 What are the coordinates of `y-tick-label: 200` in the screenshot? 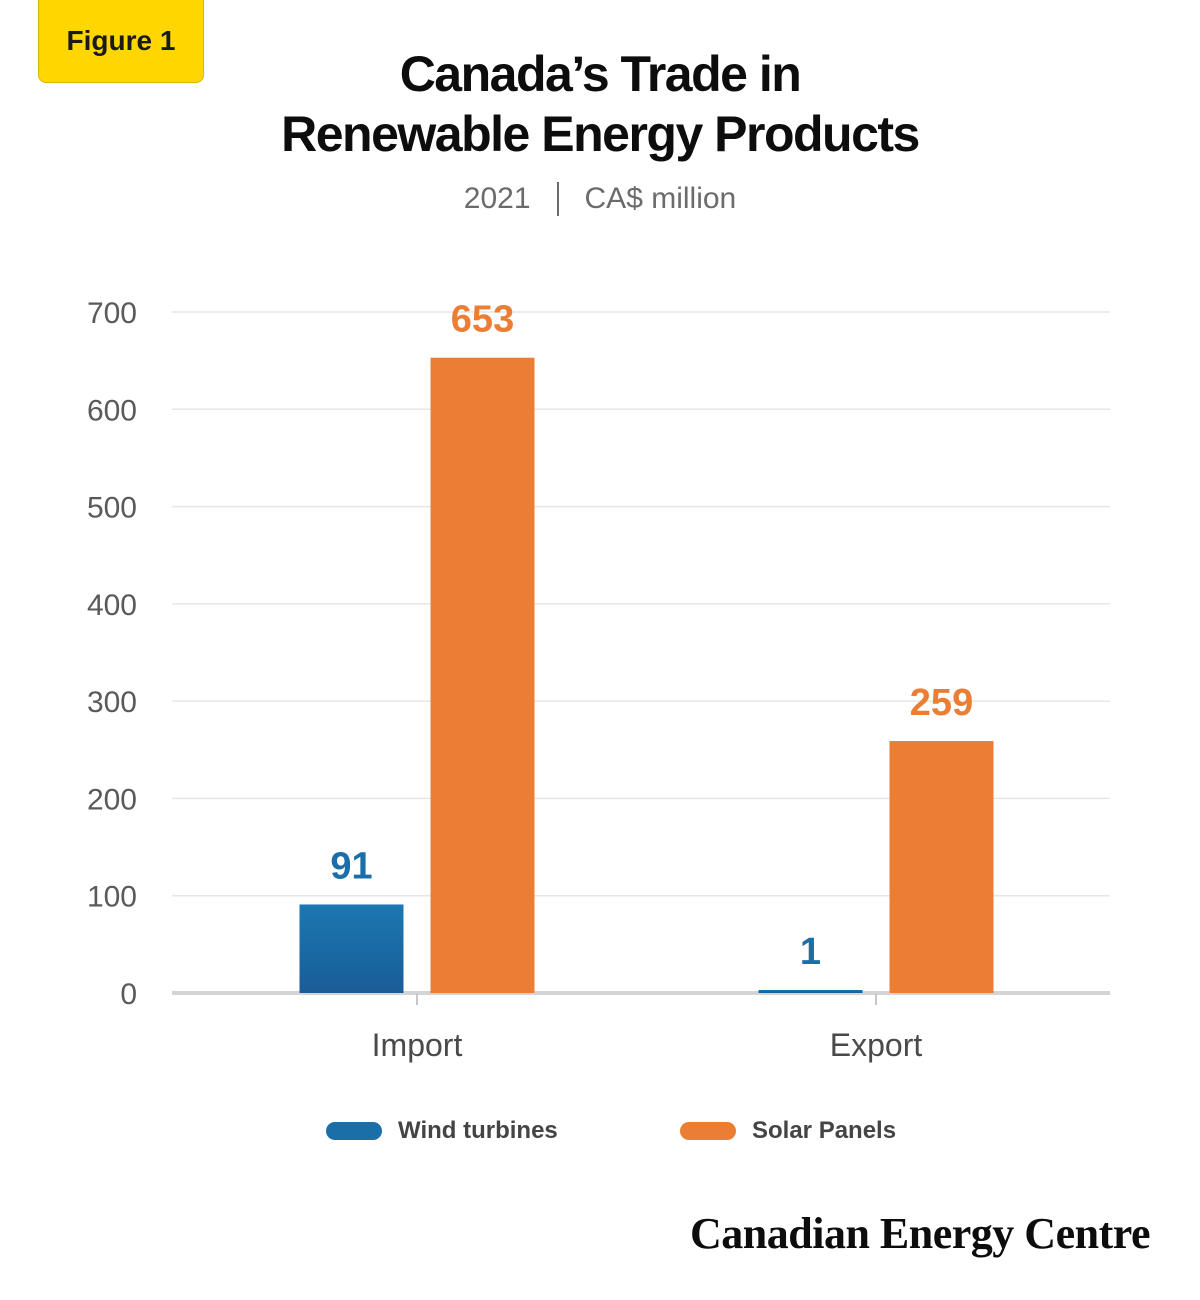 It's located at (112, 799).